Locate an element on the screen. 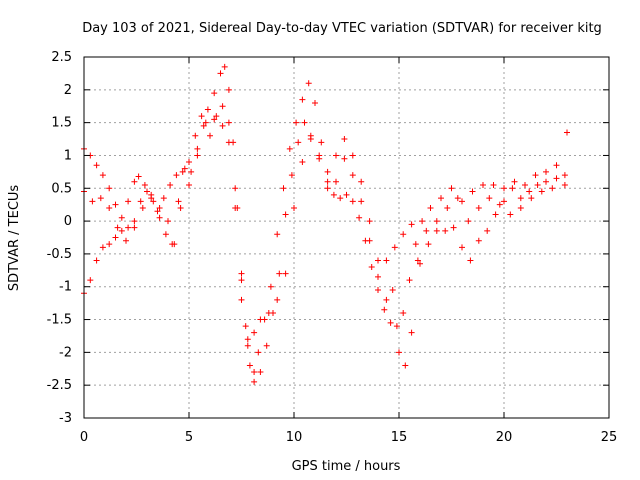 The height and width of the screenshot is (480, 640). x-axis-label: GPS time / hours is located at coordinates (346, 466).